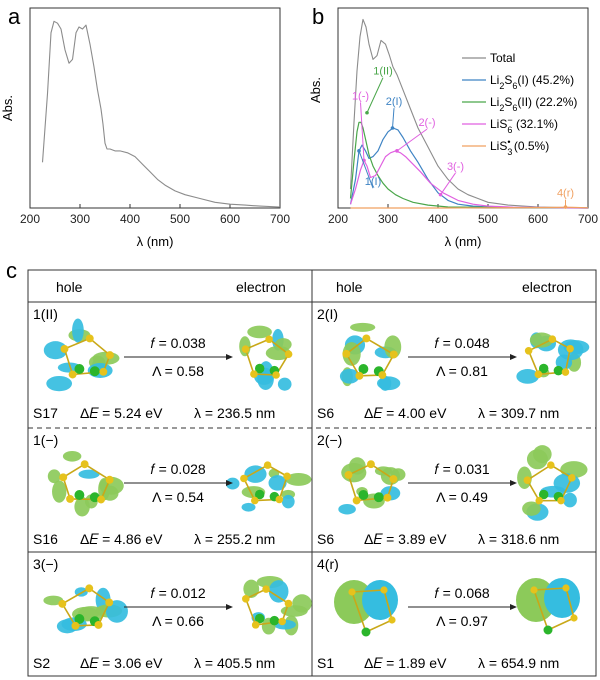 Image resolution: width=600 pixels, height=680 pixels. Describe the element at coordinates (502, 58) in the screenshot. I see `legend-label-total: Total` at that location.